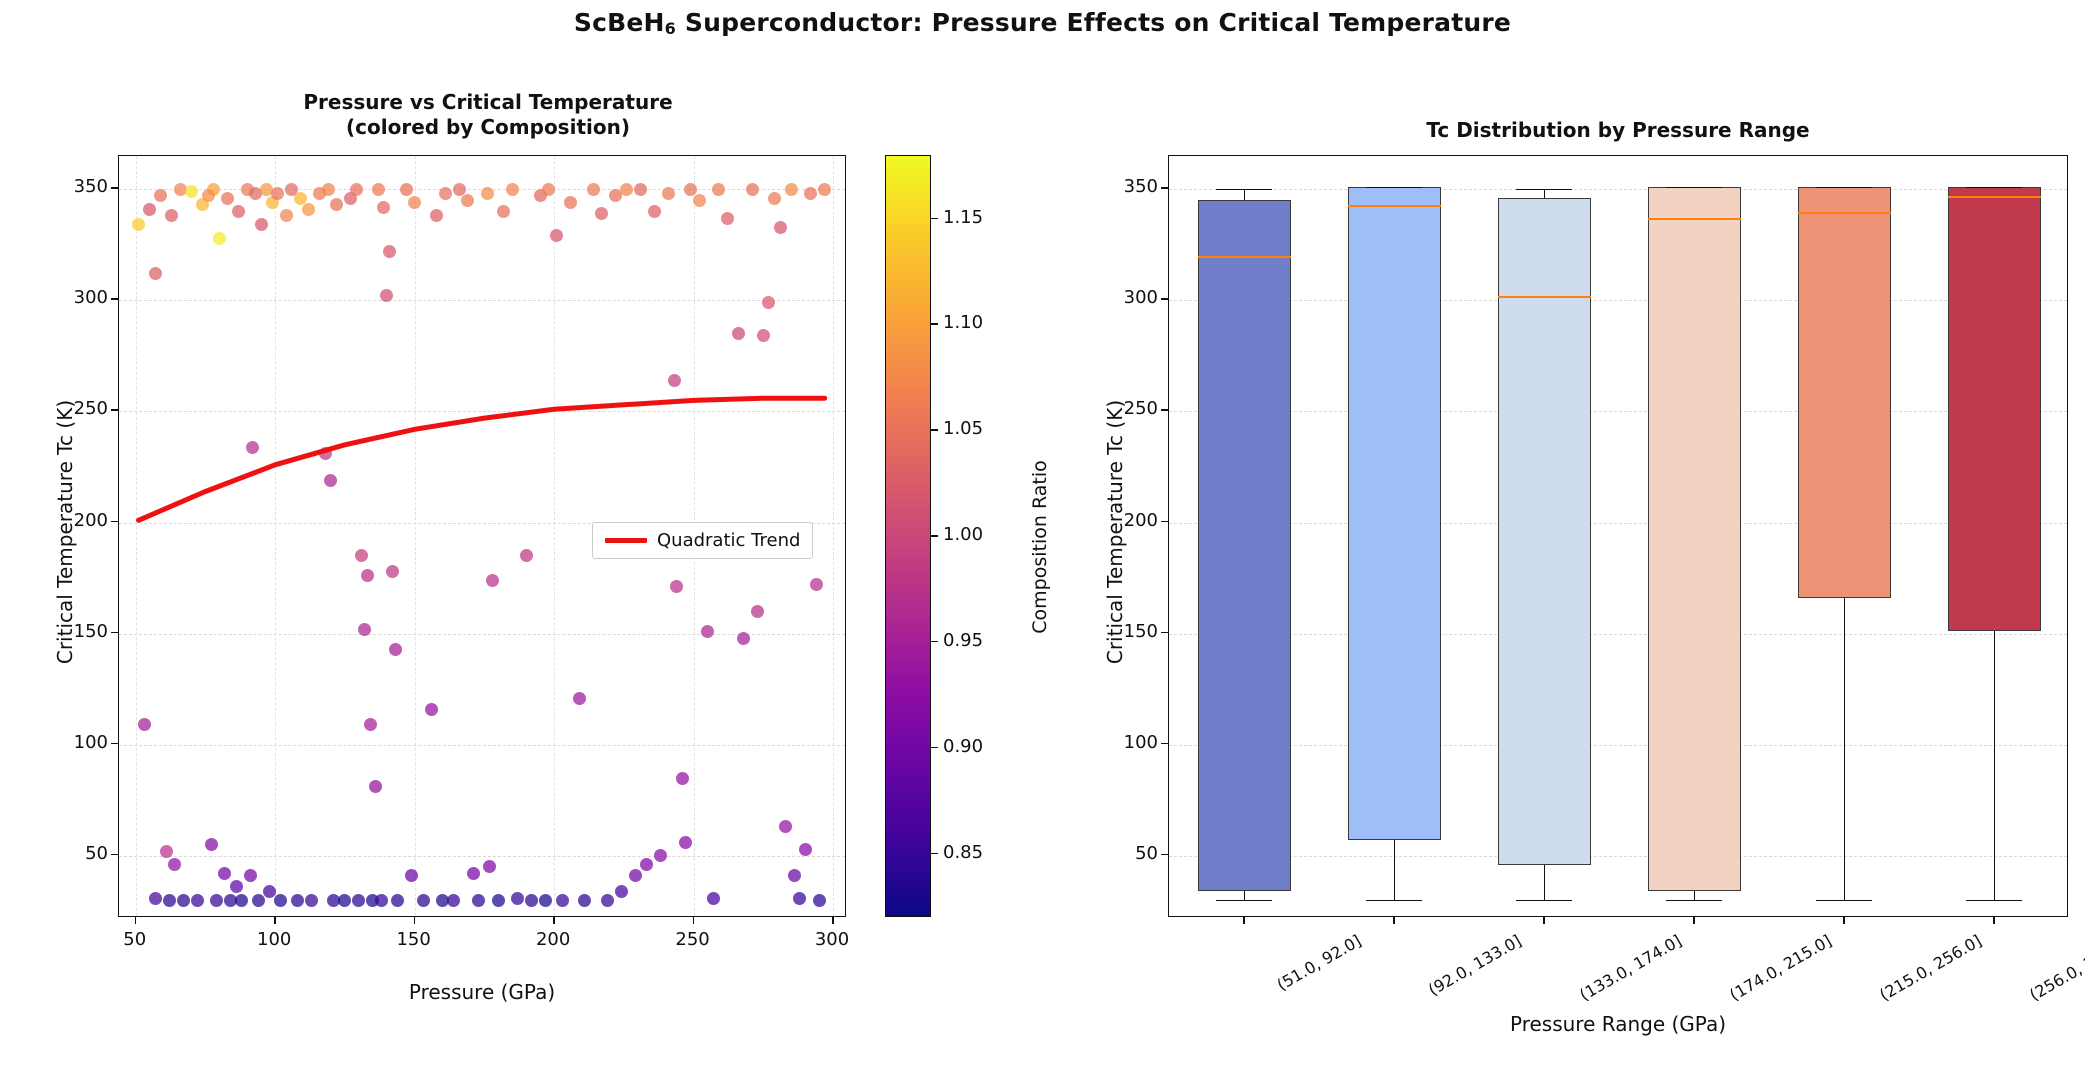  What do you see at coordinates (1618, 130) in the screenshot?
I see `right-panel-title: Tc Distribution by Pressure Range` at bounding box center [1618, 130].